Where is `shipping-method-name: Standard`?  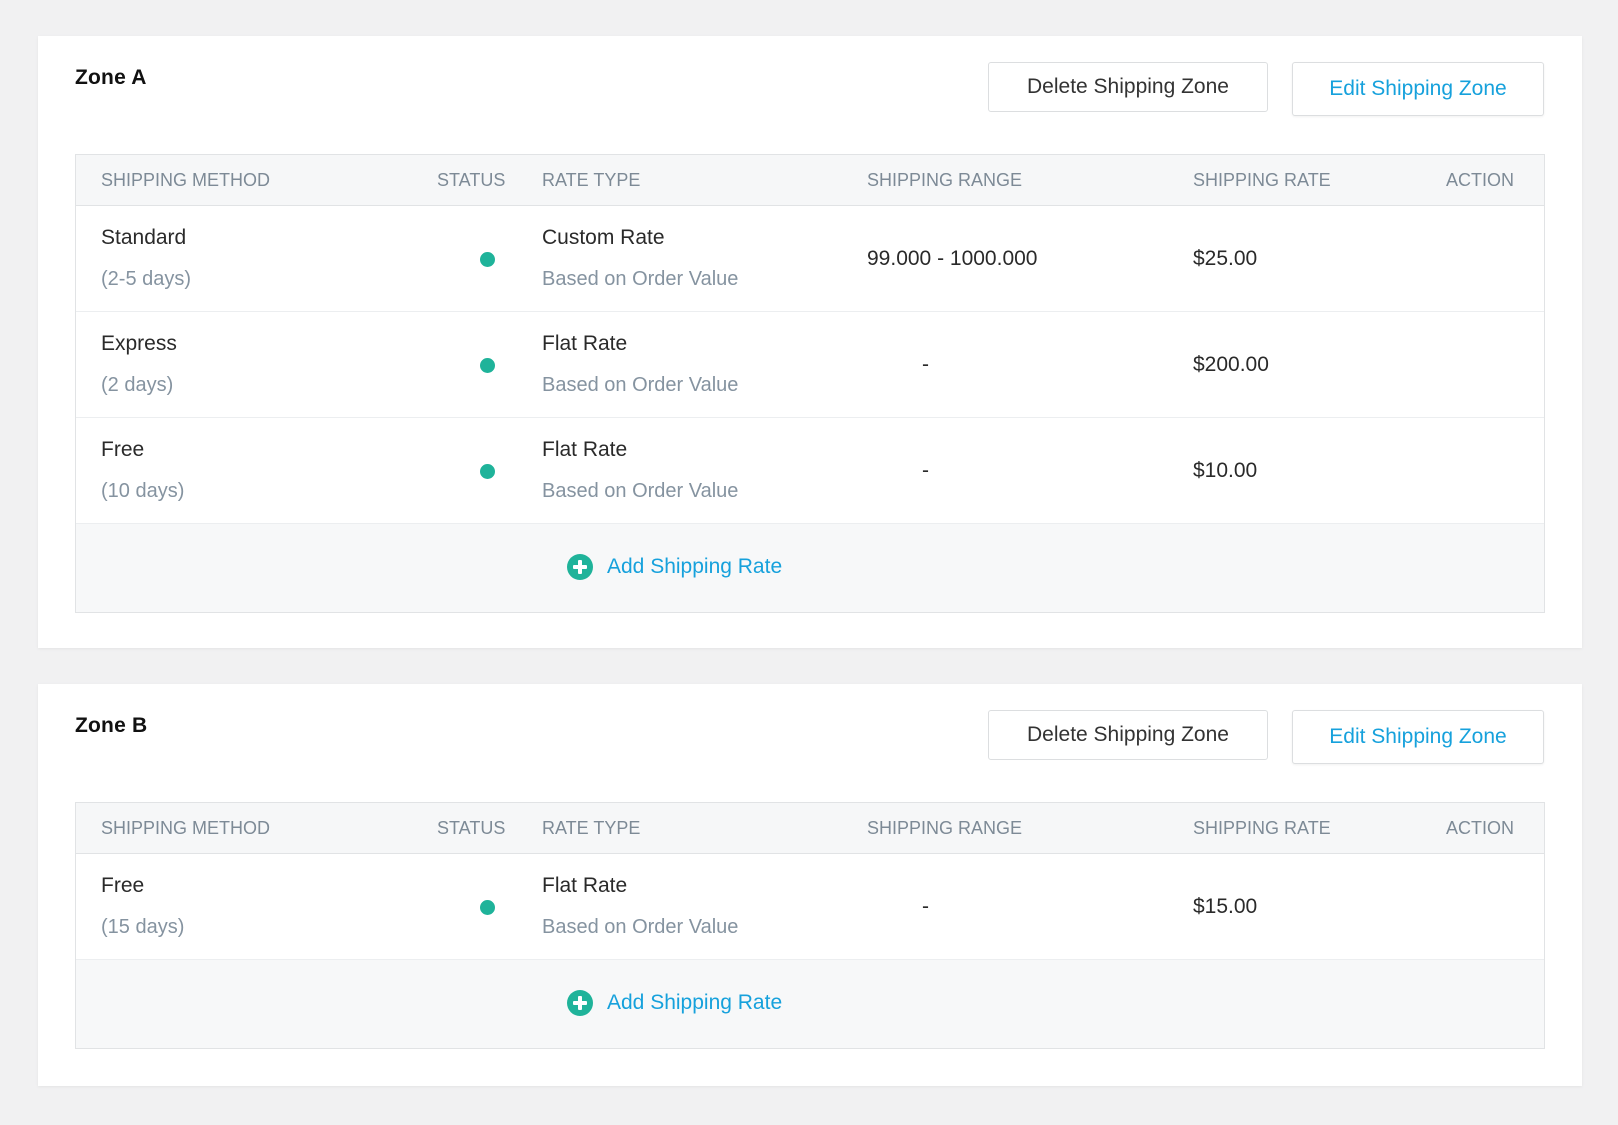
shipping-method-name: Standard is located at coordinates (144, 237).